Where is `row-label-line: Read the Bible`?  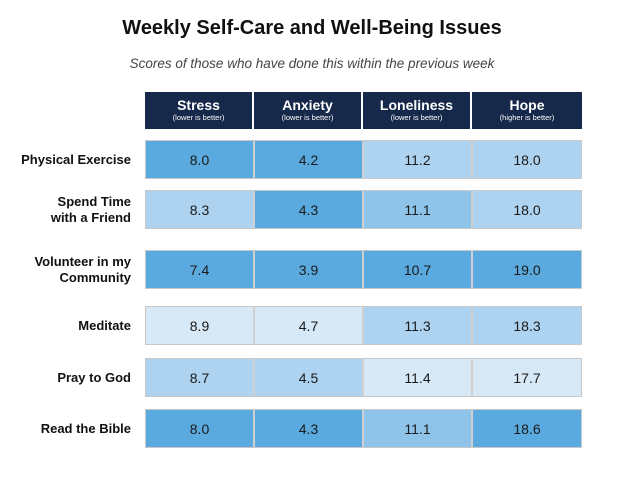
row-label-line: Read the Bible is located at coordinates (85, 428).